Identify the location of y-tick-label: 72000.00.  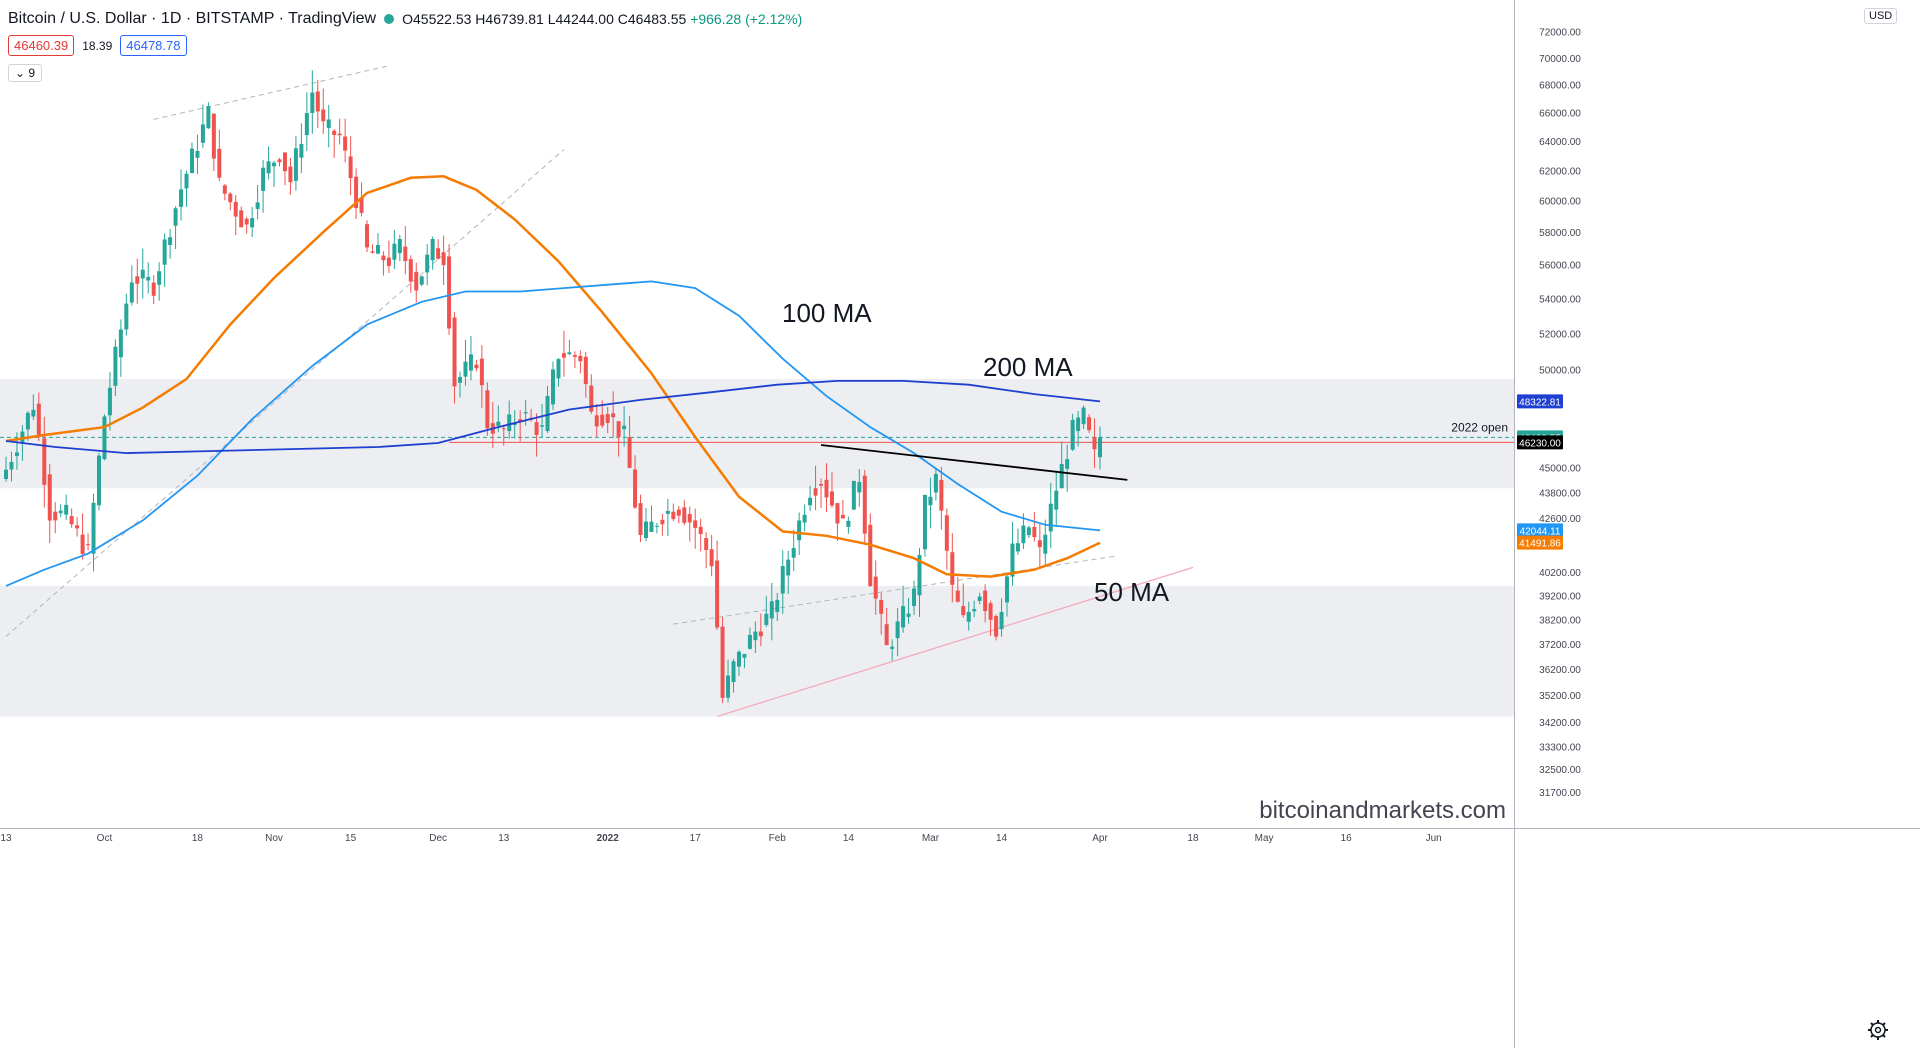
(1560, 33).